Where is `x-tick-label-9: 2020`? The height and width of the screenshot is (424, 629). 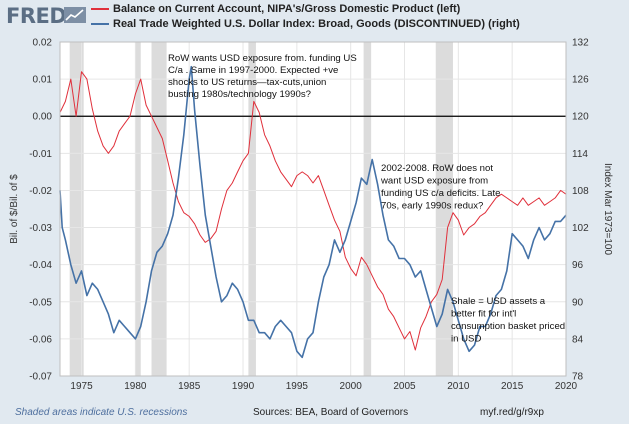 x-tick-label-9: 2020 is located at coordinates (566, 386).